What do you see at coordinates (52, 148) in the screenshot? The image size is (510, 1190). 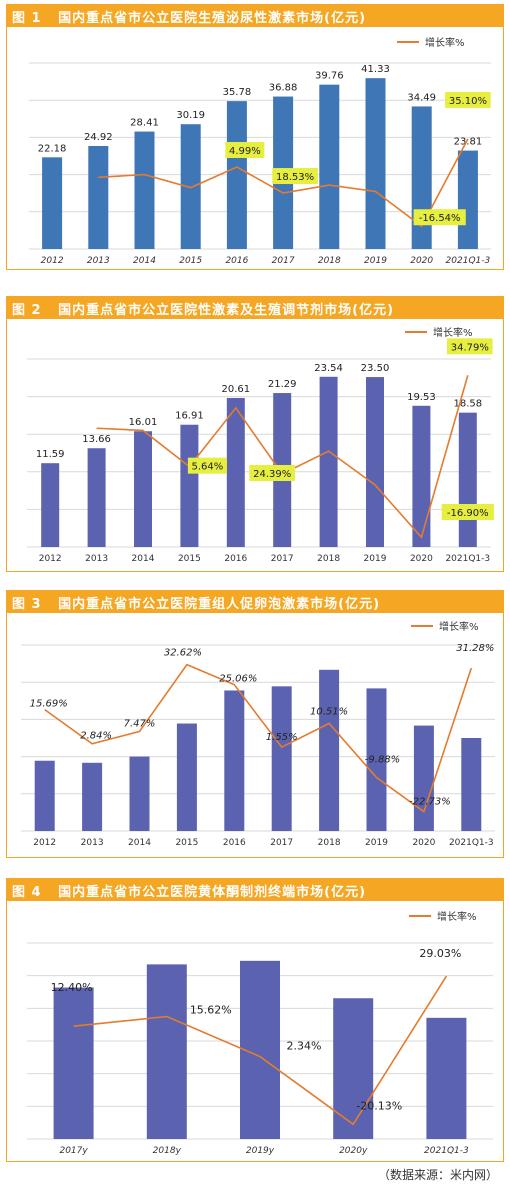 I see `bar-value-label: 22.18` at bounding box center [52, 148].